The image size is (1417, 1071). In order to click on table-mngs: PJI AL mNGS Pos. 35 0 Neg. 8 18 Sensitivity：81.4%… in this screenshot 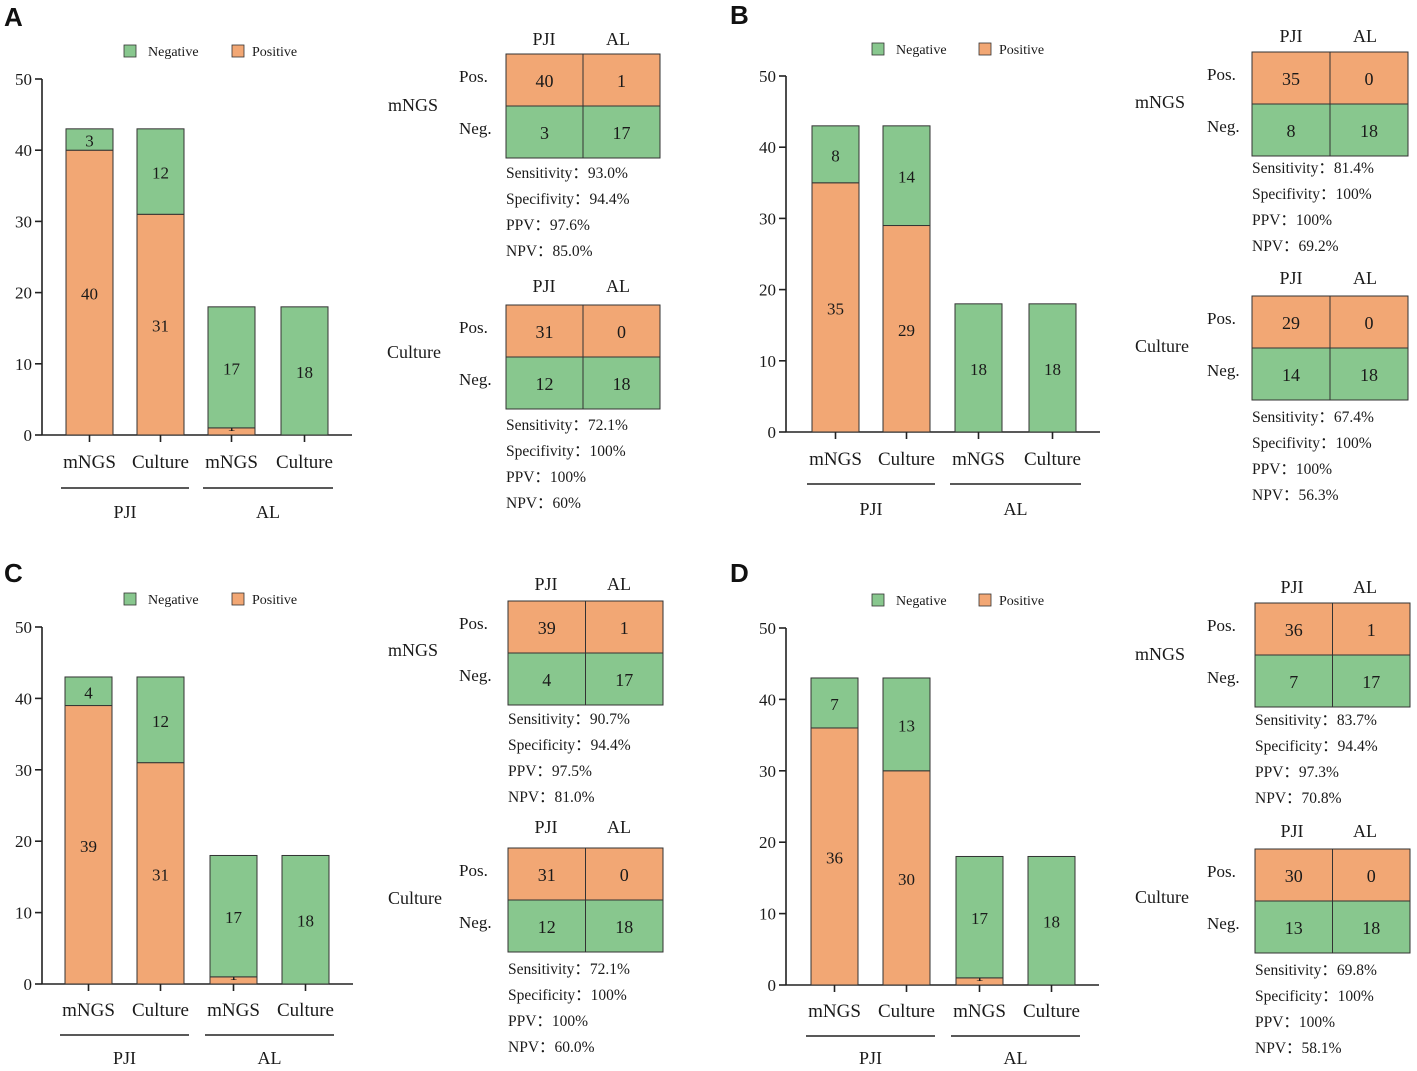, I will do `click(1272, 140)`.